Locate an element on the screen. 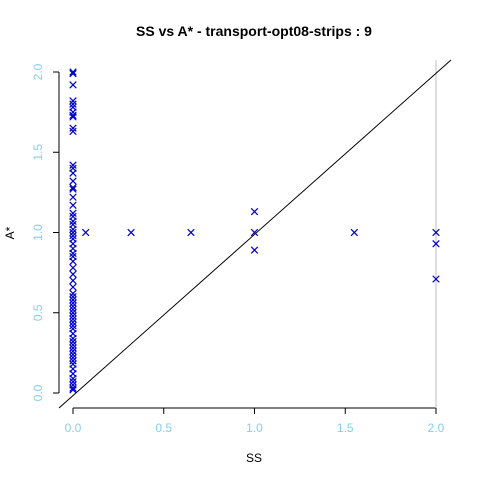 This screenshot has width=480, height=480. x-tick-label: 0.5 is located at coordinates (163, 428).